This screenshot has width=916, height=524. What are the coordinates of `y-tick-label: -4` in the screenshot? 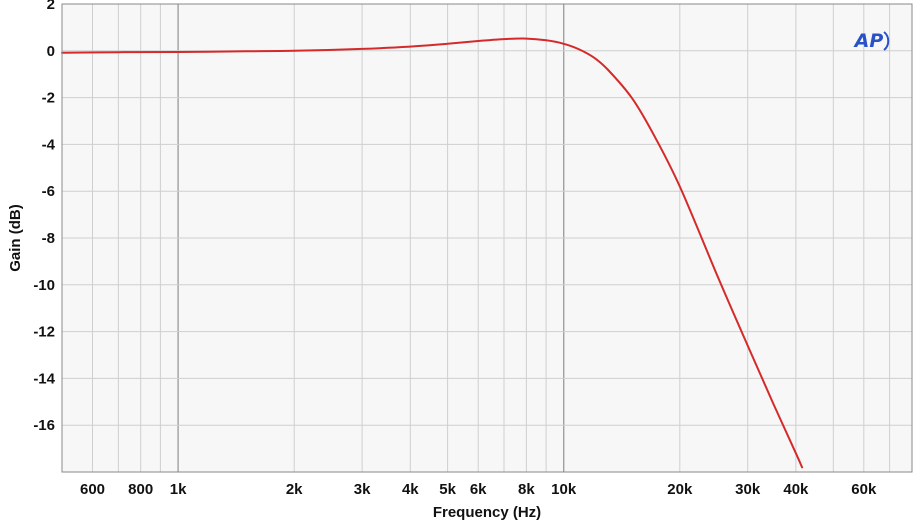 It's located at (49, 144).